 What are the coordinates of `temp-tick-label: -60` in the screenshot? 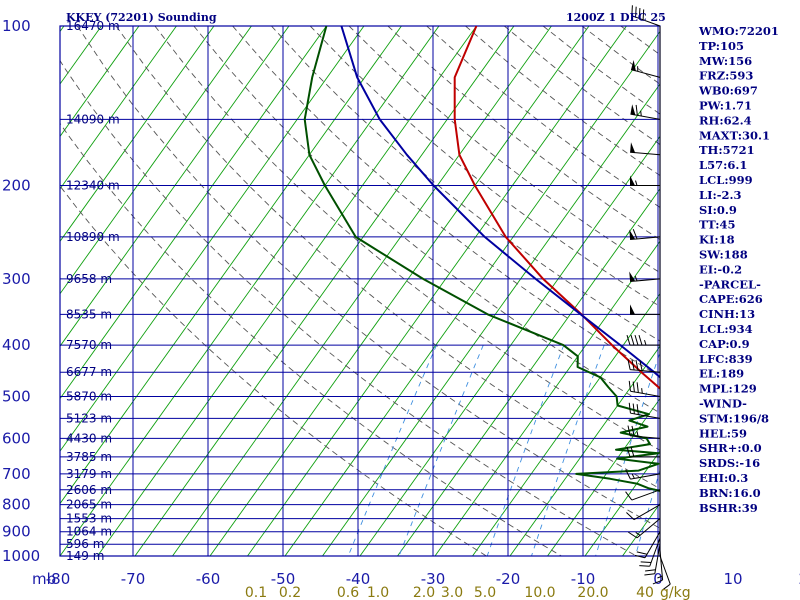 It's located at (208, 579).